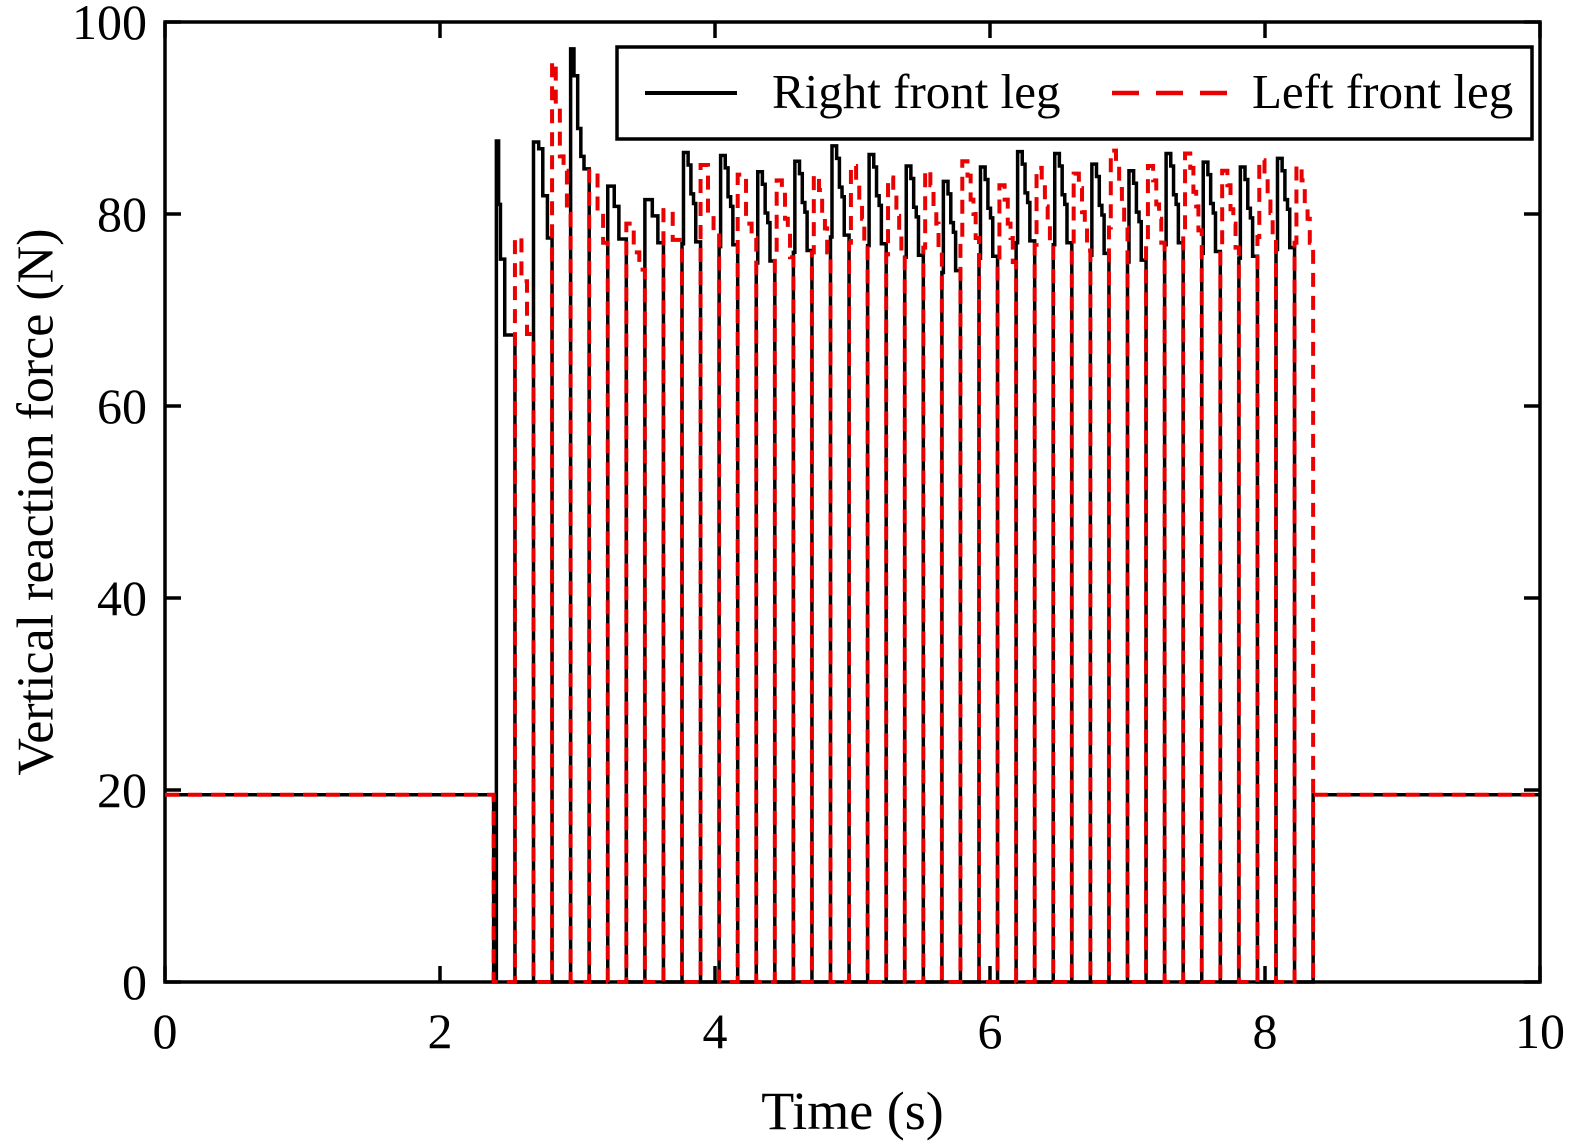 The width and height of the screenshot is (1575, 1147). What do you see at coordinates (165, 1031) in the screenshot?
I see `x-tick-label: 0` at bounding box center [165, 1031].